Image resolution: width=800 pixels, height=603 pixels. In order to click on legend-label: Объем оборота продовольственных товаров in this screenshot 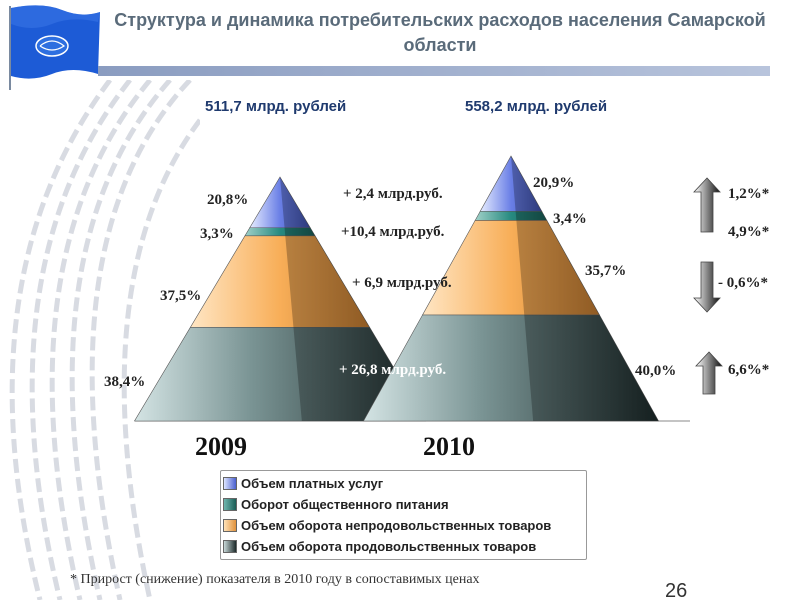, I will do `click(389, 546)`.